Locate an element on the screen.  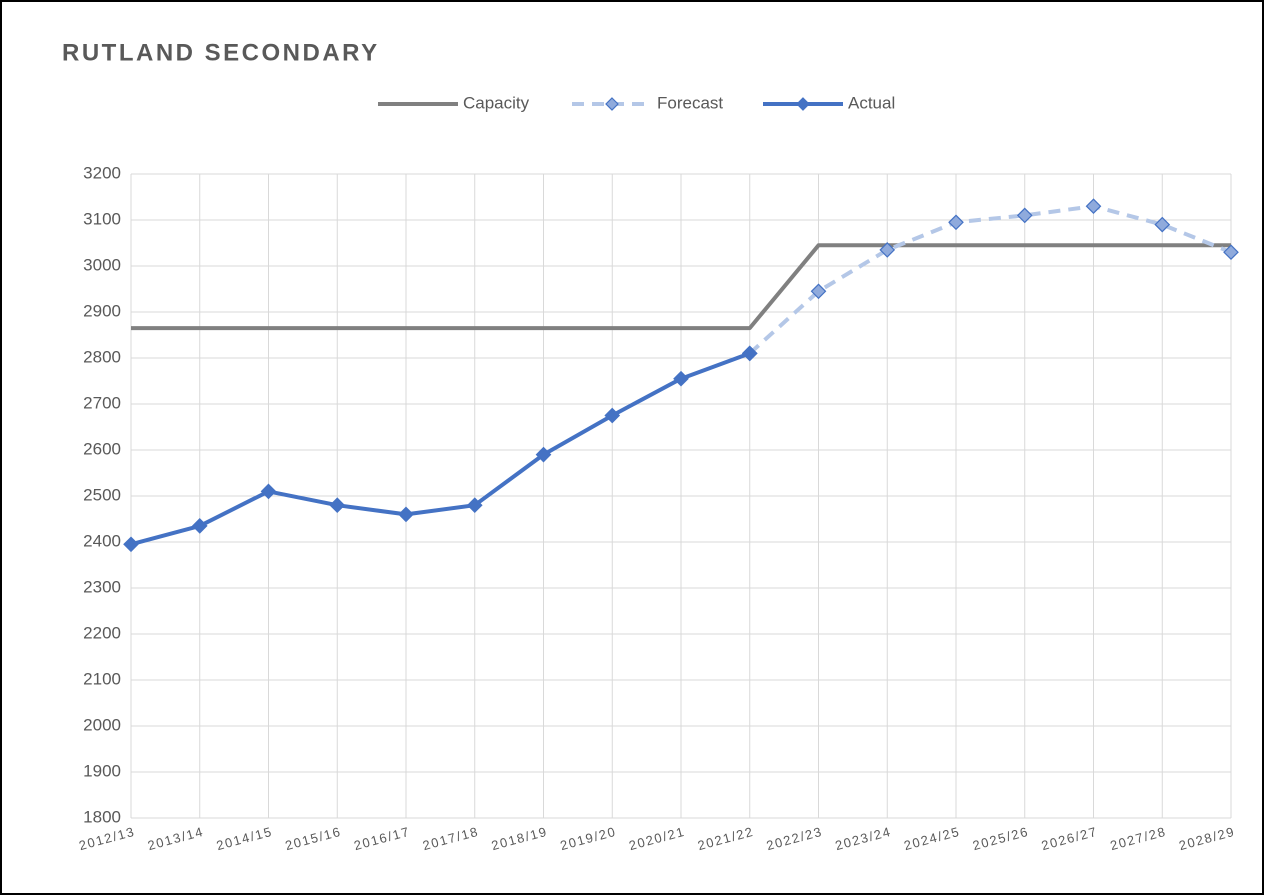
y-tick-label: 3200 is located at coordinates (102, 172).